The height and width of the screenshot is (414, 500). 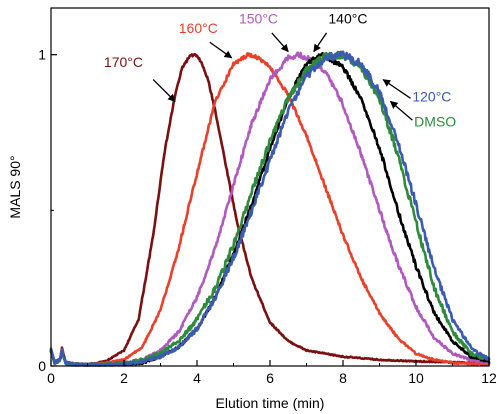 What do you see at coordinates (435, 121) in the screenshot?
I see `annotation-label: DMSO` at bounding box center [435, 121].